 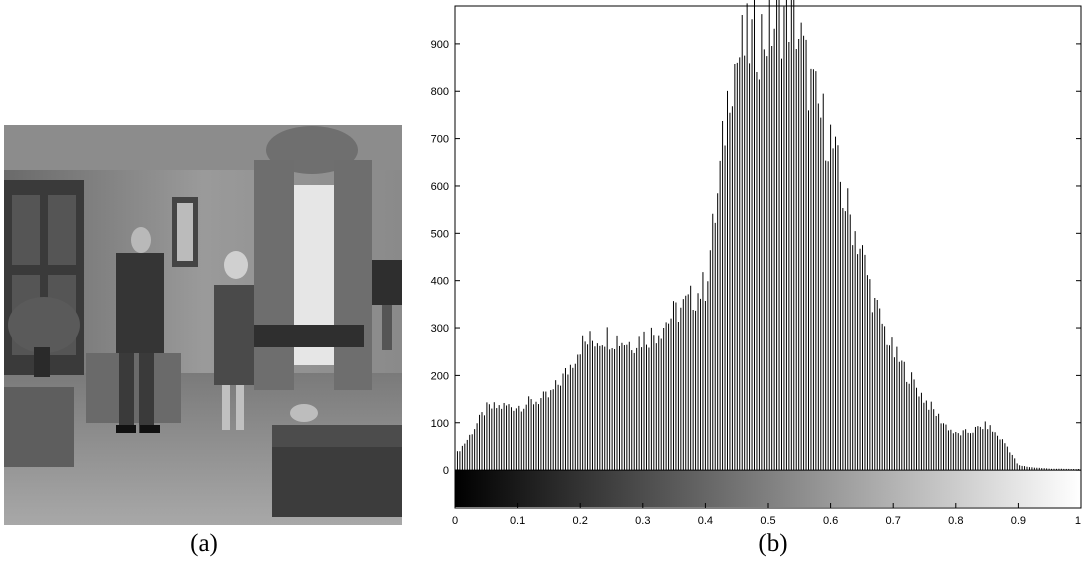 What do you see at coordinates (580, 521) in the screenshot?
I see `x-tick-label: 0.2` at bounding box center [580, 521].